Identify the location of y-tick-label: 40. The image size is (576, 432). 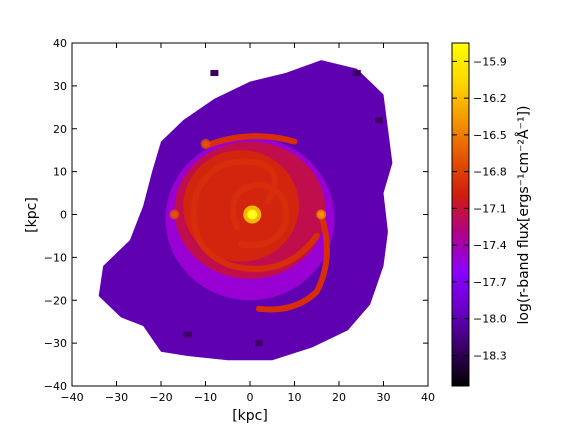
(60, 43).